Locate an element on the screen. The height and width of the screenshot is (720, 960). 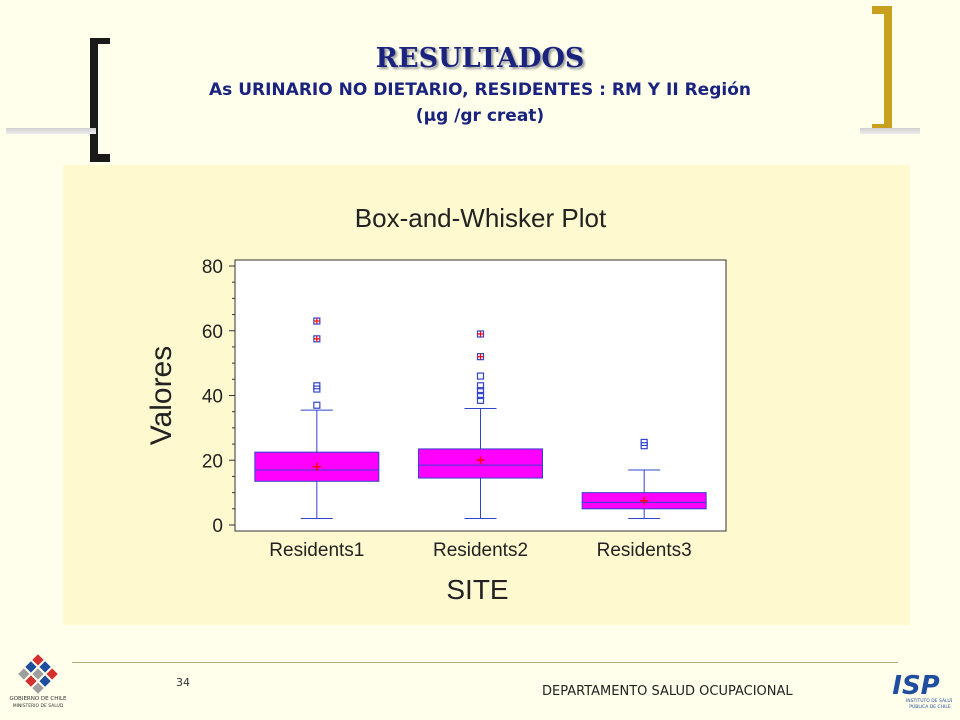
x-axis-label: SITE is located at coordinates (477, 589).